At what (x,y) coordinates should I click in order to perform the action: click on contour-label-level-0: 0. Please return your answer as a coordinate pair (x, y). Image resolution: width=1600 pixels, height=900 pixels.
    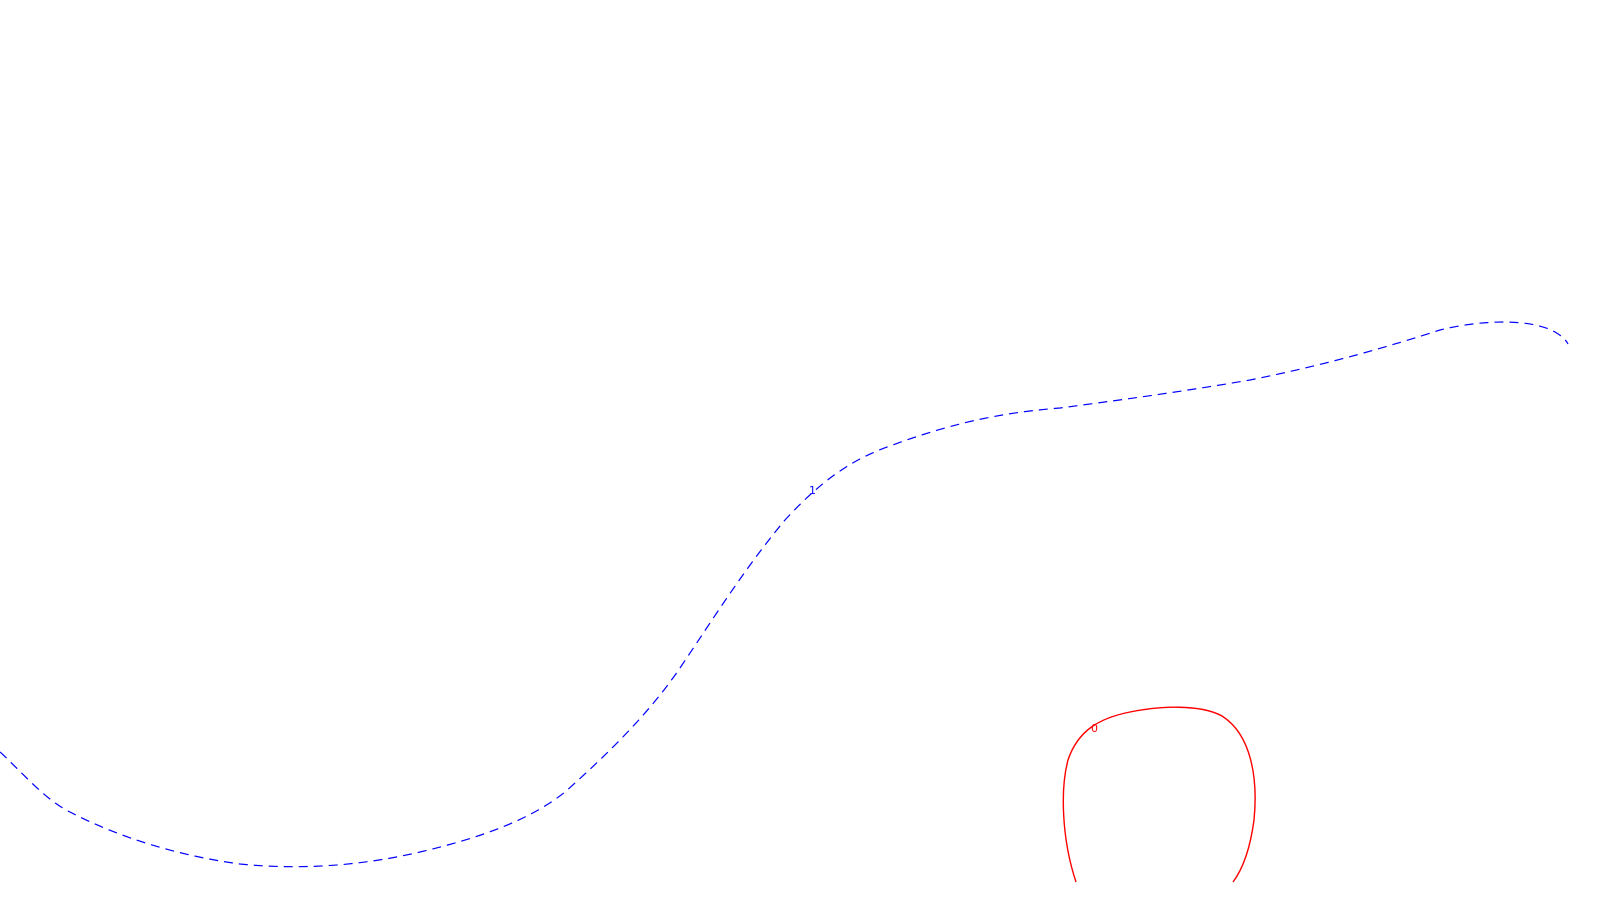
    Looking at the image, I should click on (1094, 728).